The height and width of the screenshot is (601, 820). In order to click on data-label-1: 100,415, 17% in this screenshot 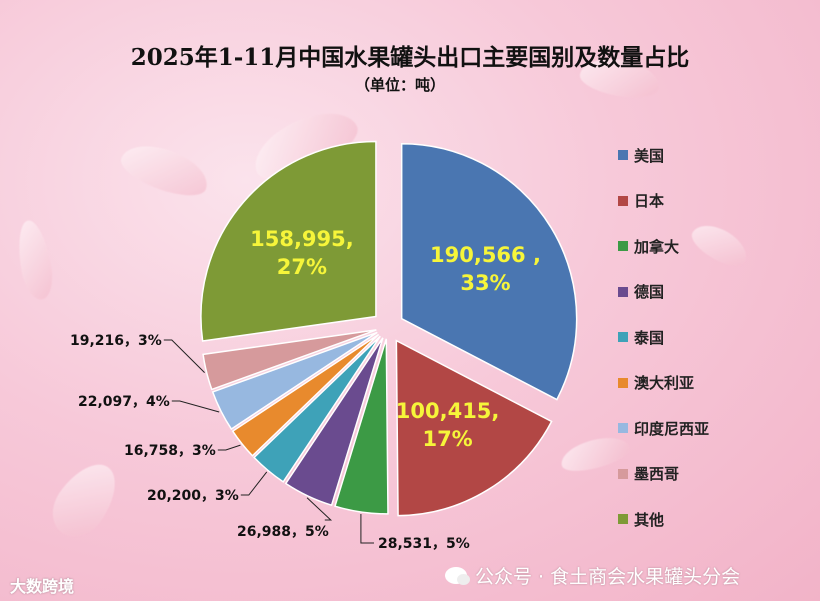, I will do `click(448, 425)`.